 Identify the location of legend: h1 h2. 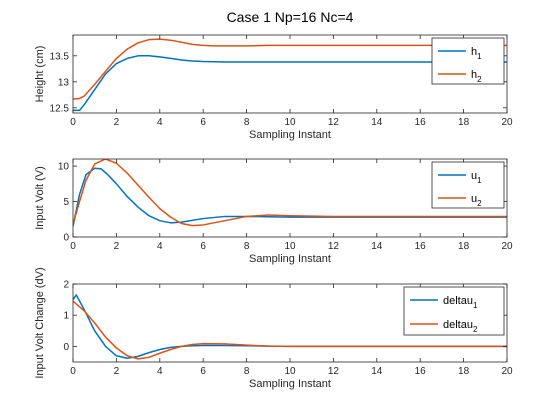
(468, 61).